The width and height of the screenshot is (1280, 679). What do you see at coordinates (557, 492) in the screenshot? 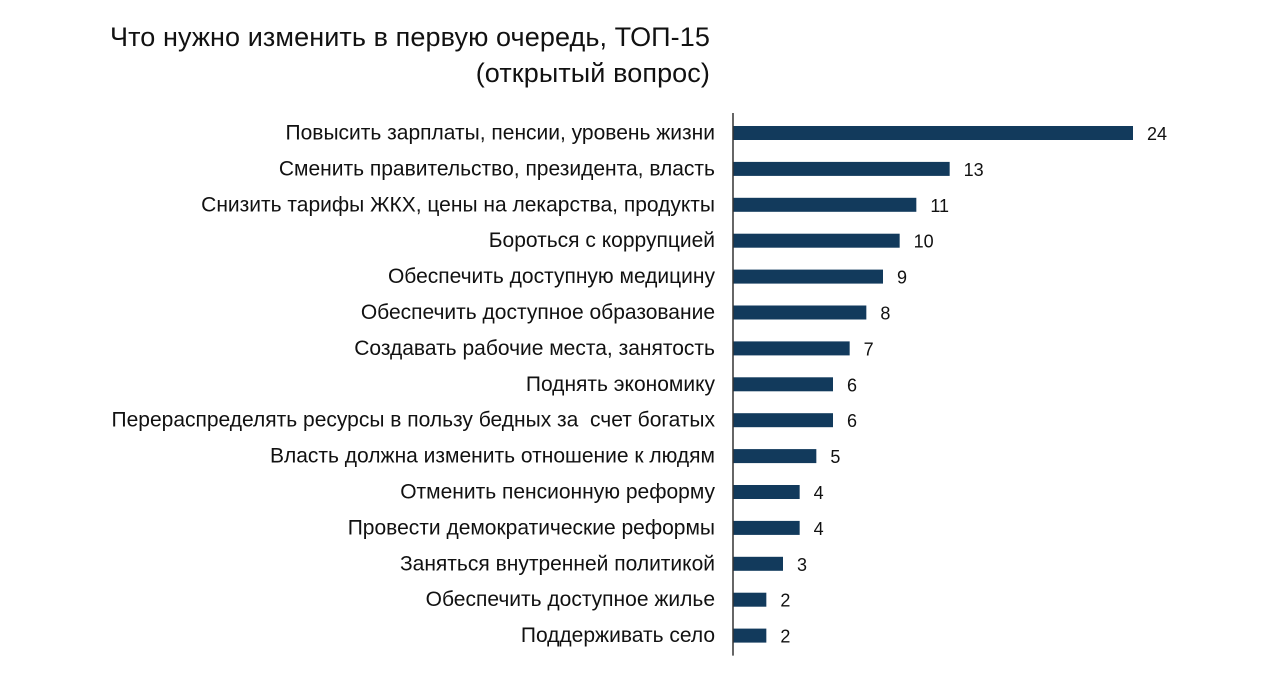
I see `category-label: Отменить пенсионную реформу` at bounding box center [557, 492].